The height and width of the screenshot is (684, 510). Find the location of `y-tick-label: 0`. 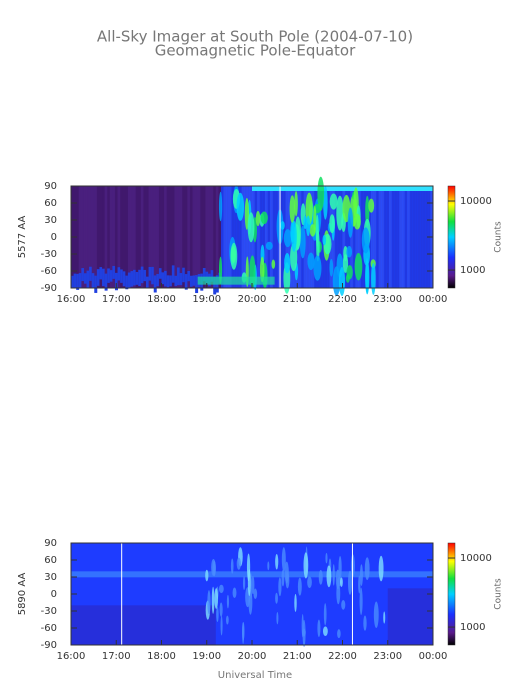

y-tick-label: 0 is located at coordinates (54, 594).